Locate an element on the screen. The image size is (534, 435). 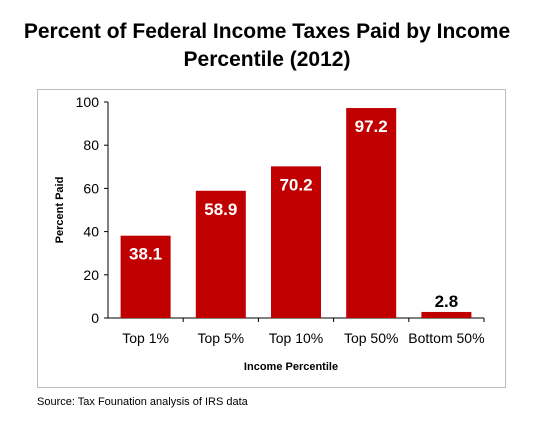
bar-value-label: 58.9 is located at coordinates (220, 209).